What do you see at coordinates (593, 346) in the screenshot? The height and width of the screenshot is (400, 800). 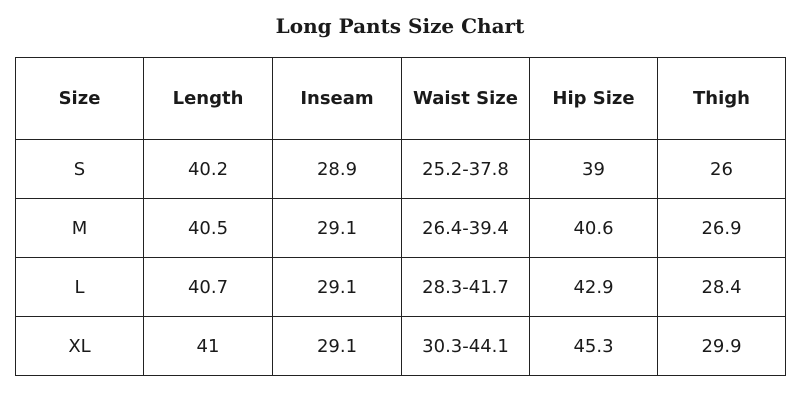 I see `cell-hip-size: 45.3` at bounding box center [593, 346].